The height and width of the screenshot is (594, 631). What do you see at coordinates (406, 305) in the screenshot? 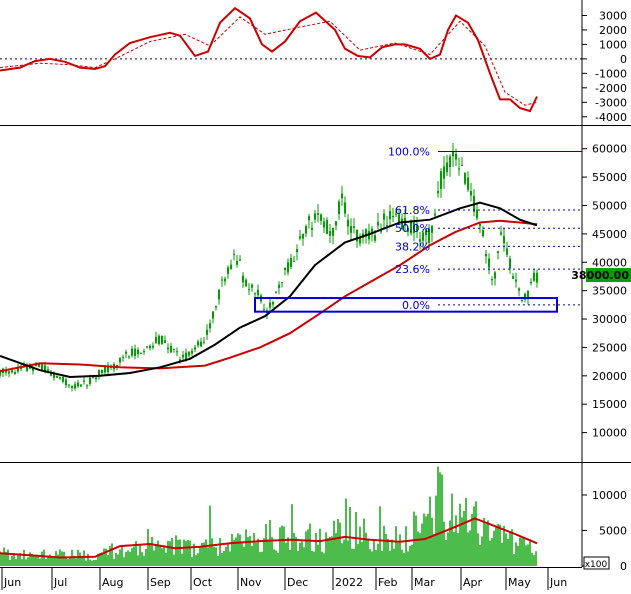
I see `support-zone-box` at bounding box center [406, 305].